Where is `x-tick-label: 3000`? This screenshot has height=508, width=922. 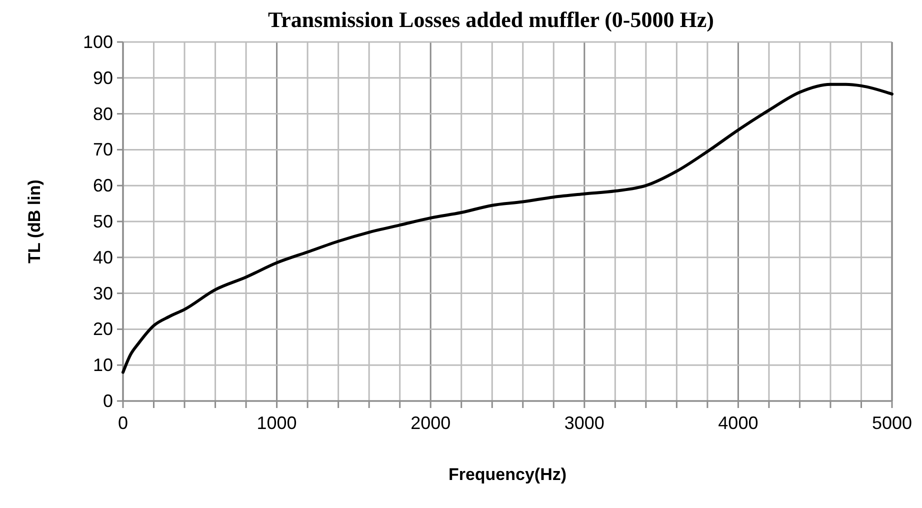
x-tick-label: 3000 is located at coordinates (584, 423).